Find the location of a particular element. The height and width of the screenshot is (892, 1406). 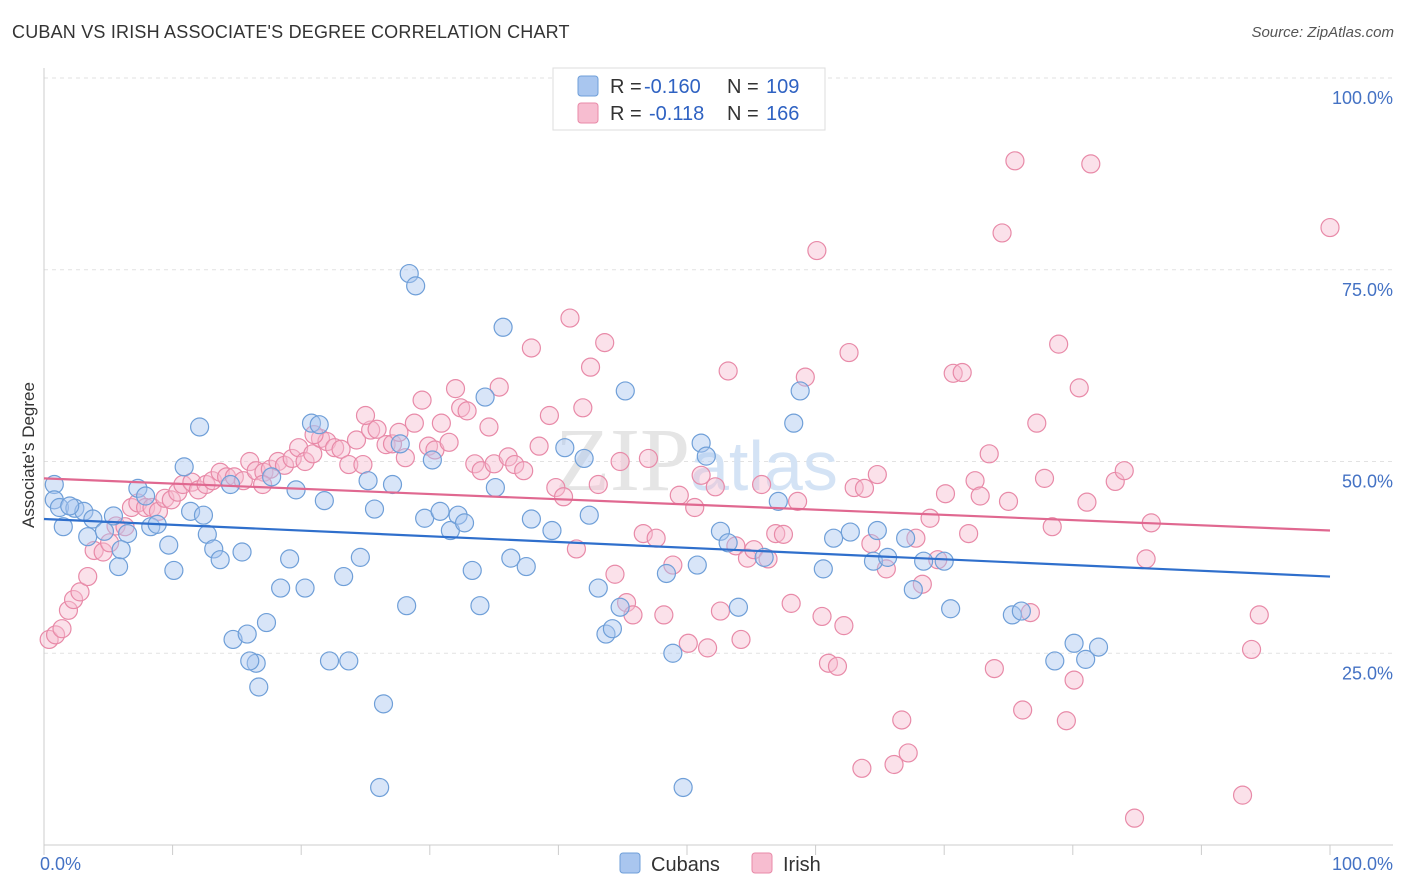

legend-swatch-cubans is located at coordinates (588, 86).